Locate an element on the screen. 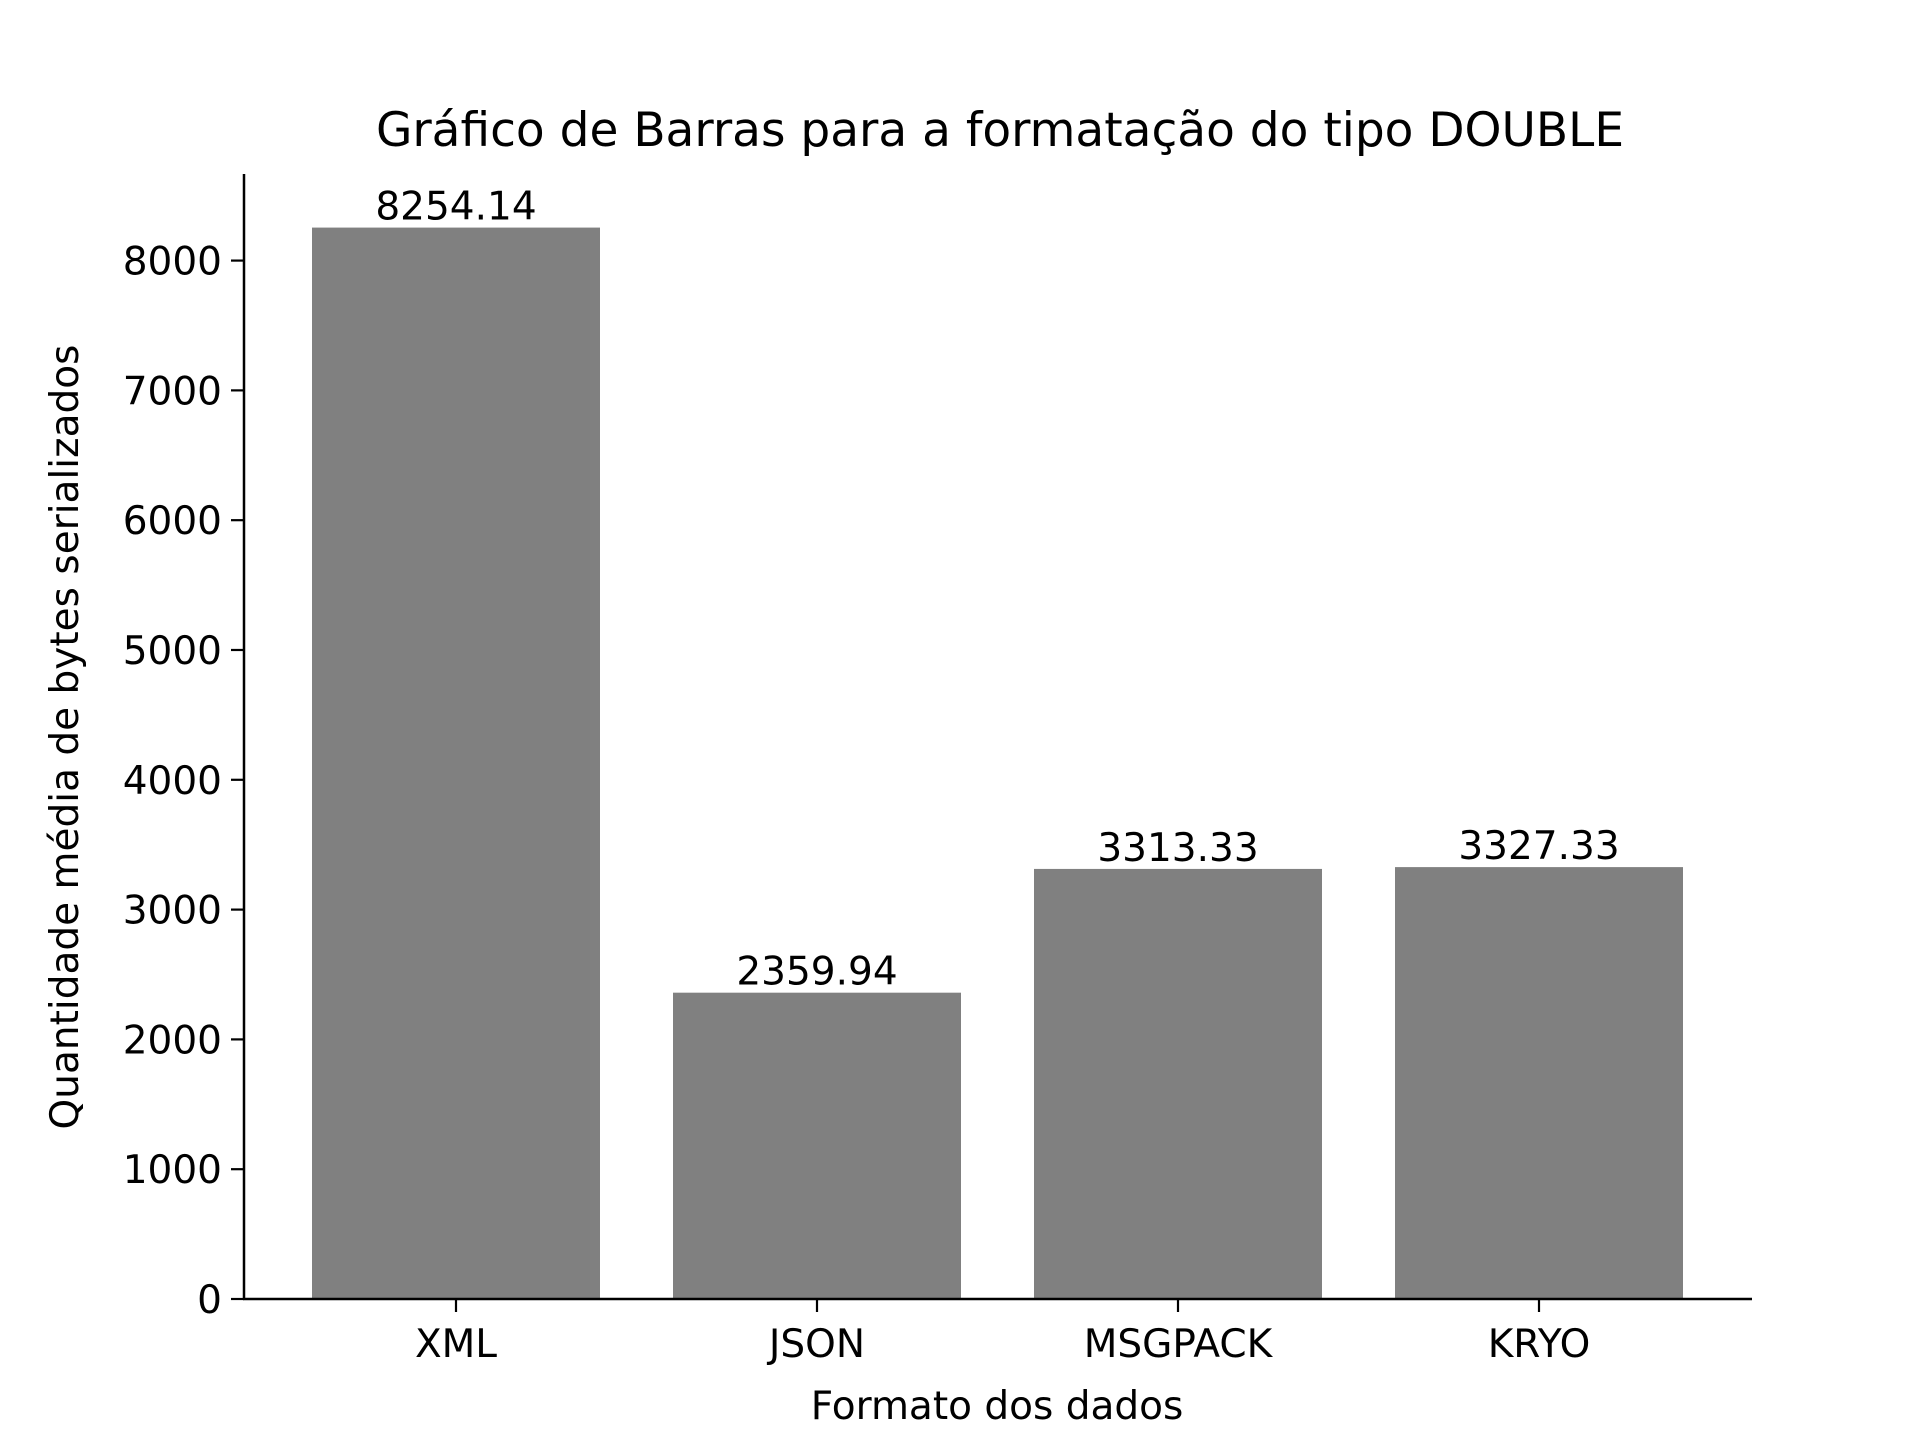 This screenshot has width=1920, height=1444. x-axis-label: Formato dos dados is located at coordinates (997, 1406).